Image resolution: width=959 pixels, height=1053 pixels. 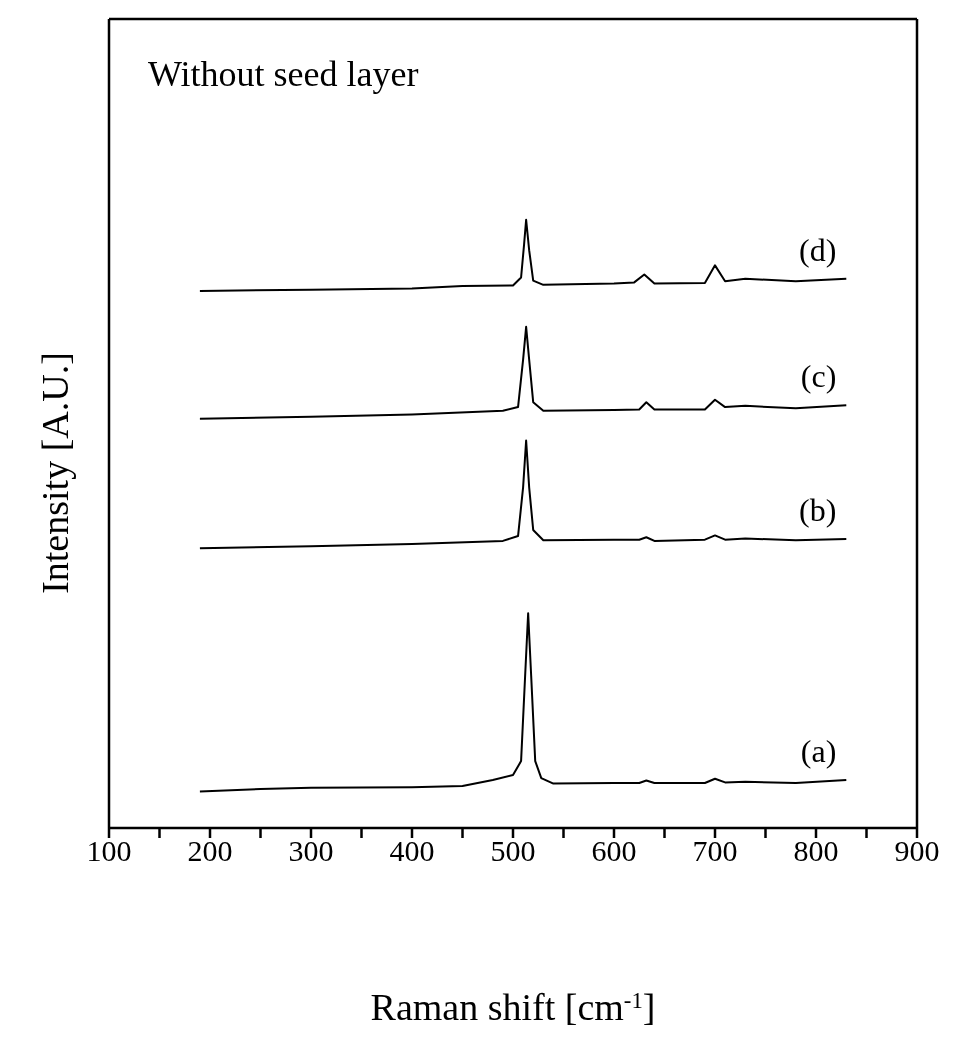 What do you see at coordinates (715, 851) in the screenshot?
I see `x-tick-label: 700` at bounding box center [715, 851].